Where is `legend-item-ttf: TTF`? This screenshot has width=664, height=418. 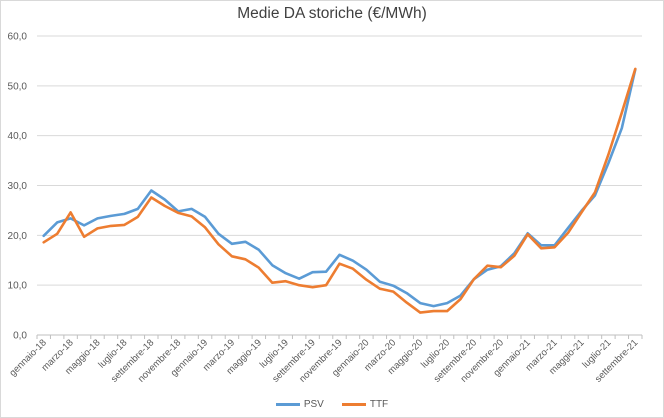 legend-item-ttf: TTF is located at coordinates (365, 404).